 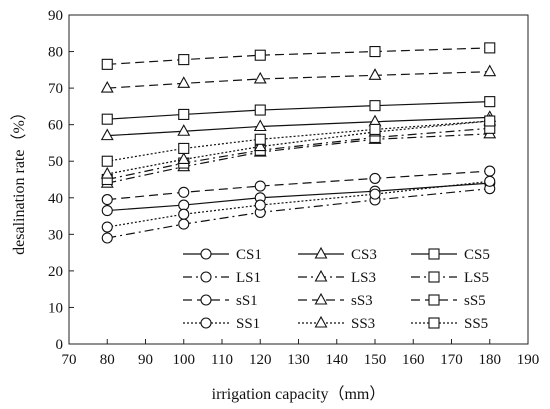 What do you see at coordinates (145, 360) in the screenshot?
I see `x-tick-label: 90` at bounding box center [145, 360].